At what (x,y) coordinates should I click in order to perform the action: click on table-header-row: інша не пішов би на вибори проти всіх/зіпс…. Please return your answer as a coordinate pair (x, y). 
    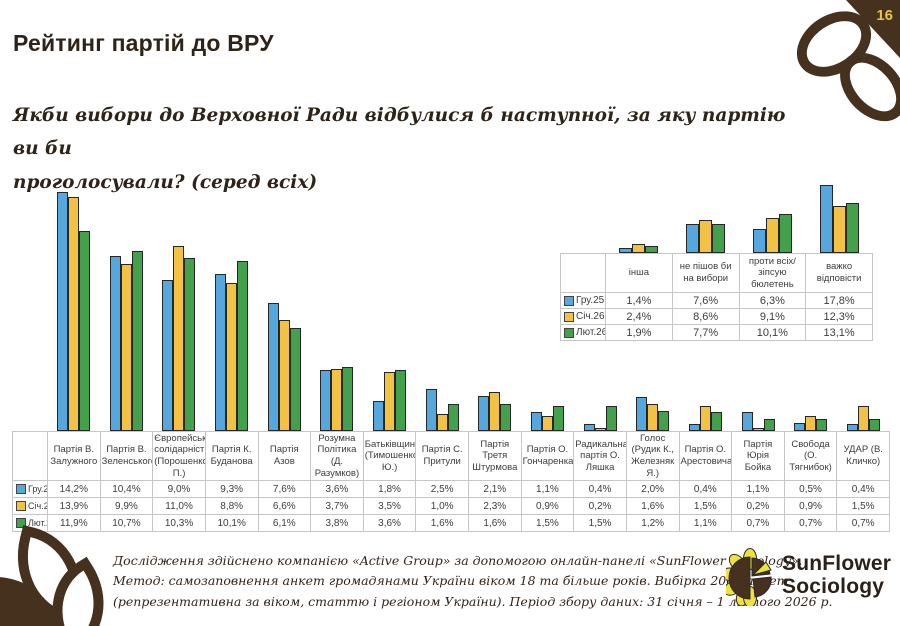
    Looking at the image, I should click on (716, 273).